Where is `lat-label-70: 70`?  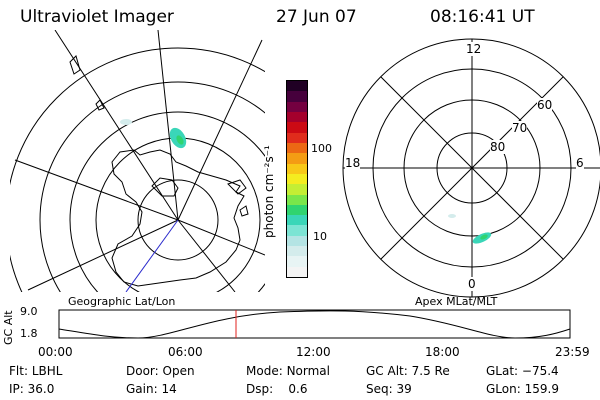
lat-label-70: 70 is located at coordinates (520, 128).